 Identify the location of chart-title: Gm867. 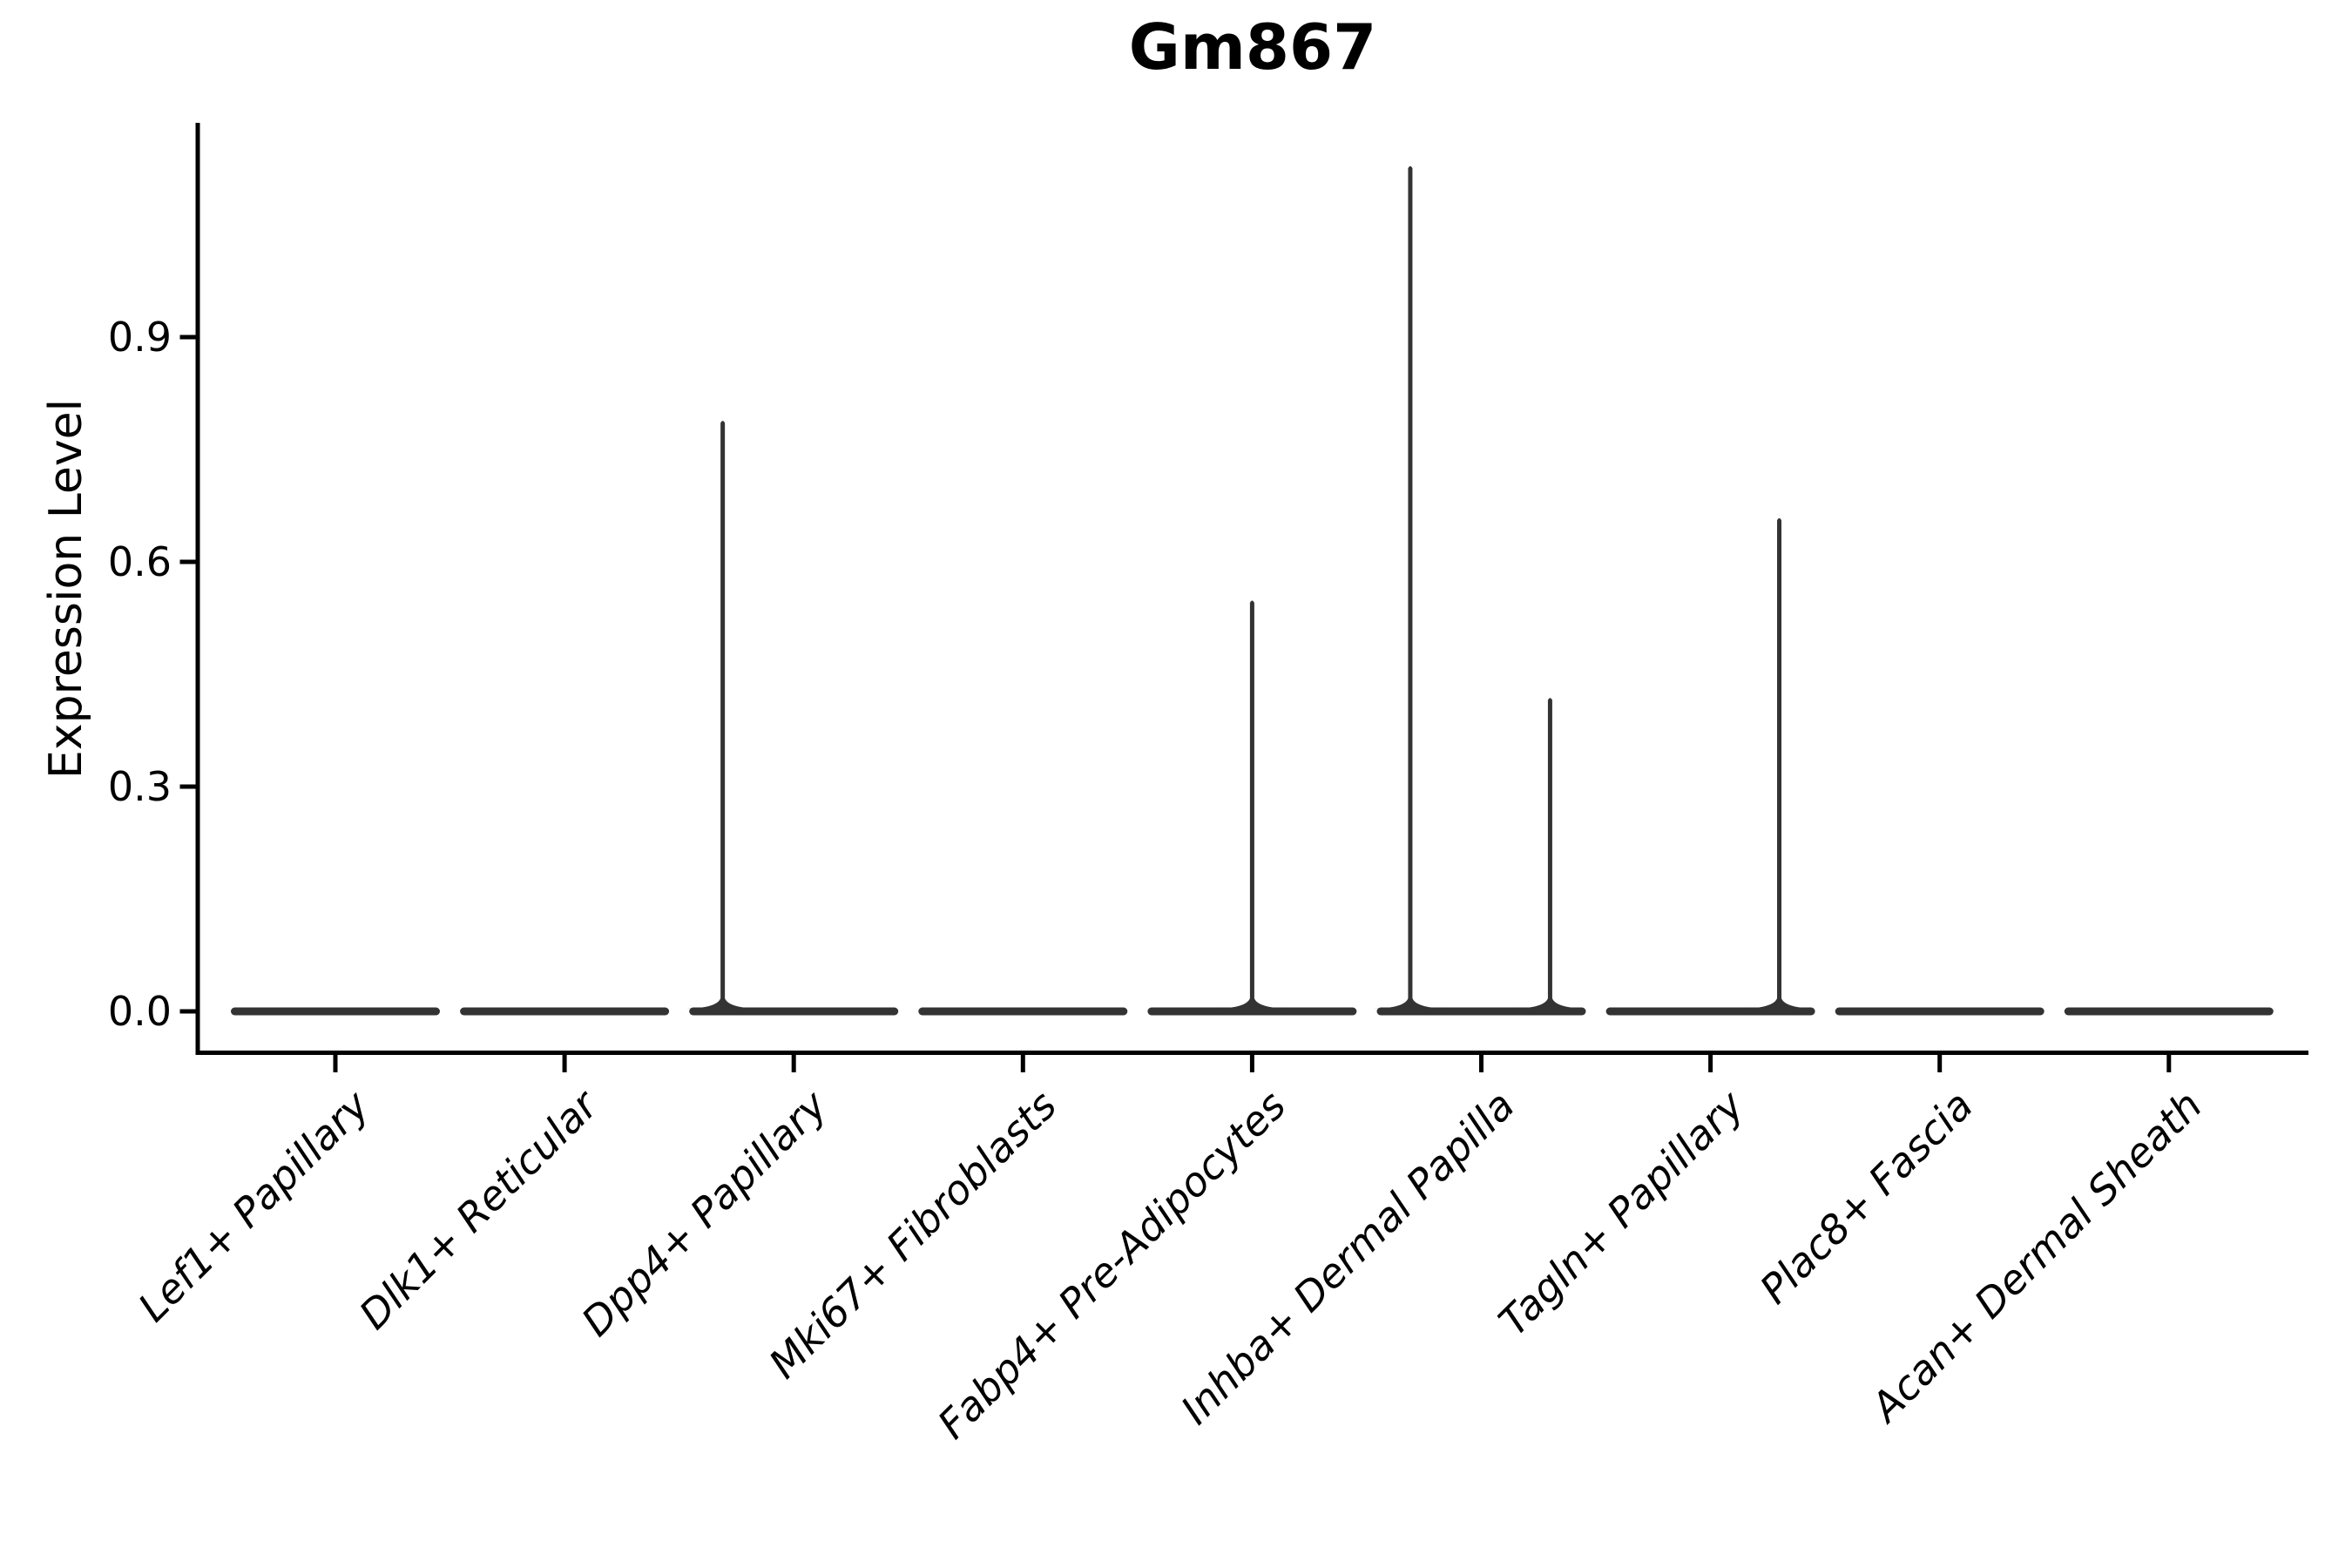
(1252, 47).